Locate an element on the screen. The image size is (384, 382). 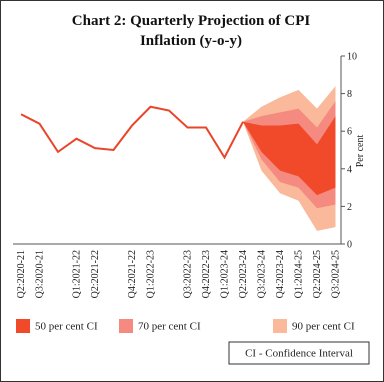
x-tick-label: Q4:2022-23 is located at coordinates (206, 274).